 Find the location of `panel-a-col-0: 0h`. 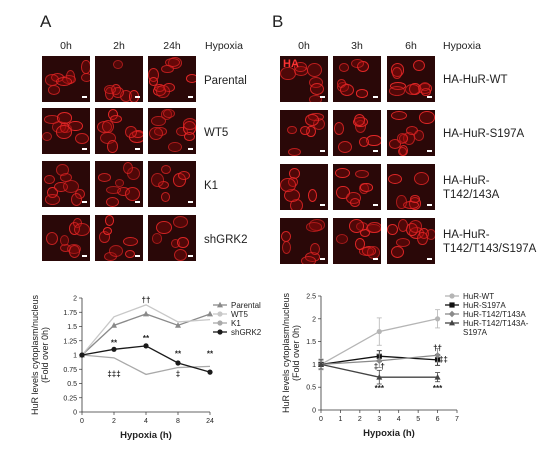

panel-a-col-0: 0h is located at coordinates (66, 46).